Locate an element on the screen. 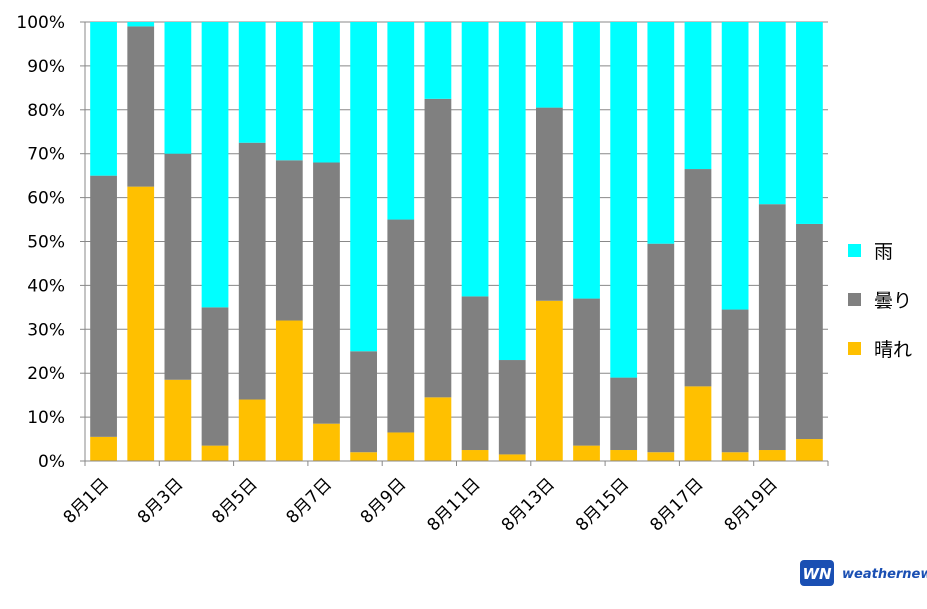 The width and height of the screenshot is (927, 609). y-tick-labels: 0% 10% 20% 30% 40% 50% 60% 70% 80% 90% 100% is located at coordinates (40, 242).